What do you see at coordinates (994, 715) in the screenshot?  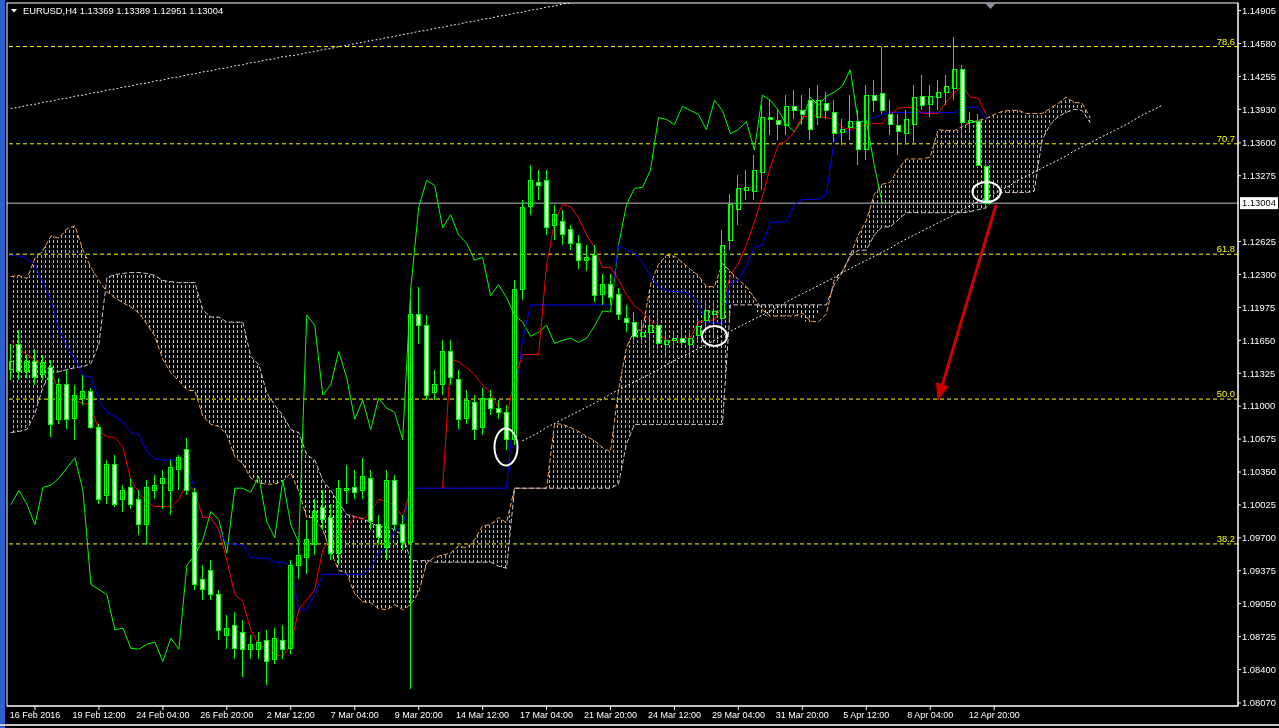 I see `x-tick-label: 12 Apr 20:00` at bounding box center [994, 715].